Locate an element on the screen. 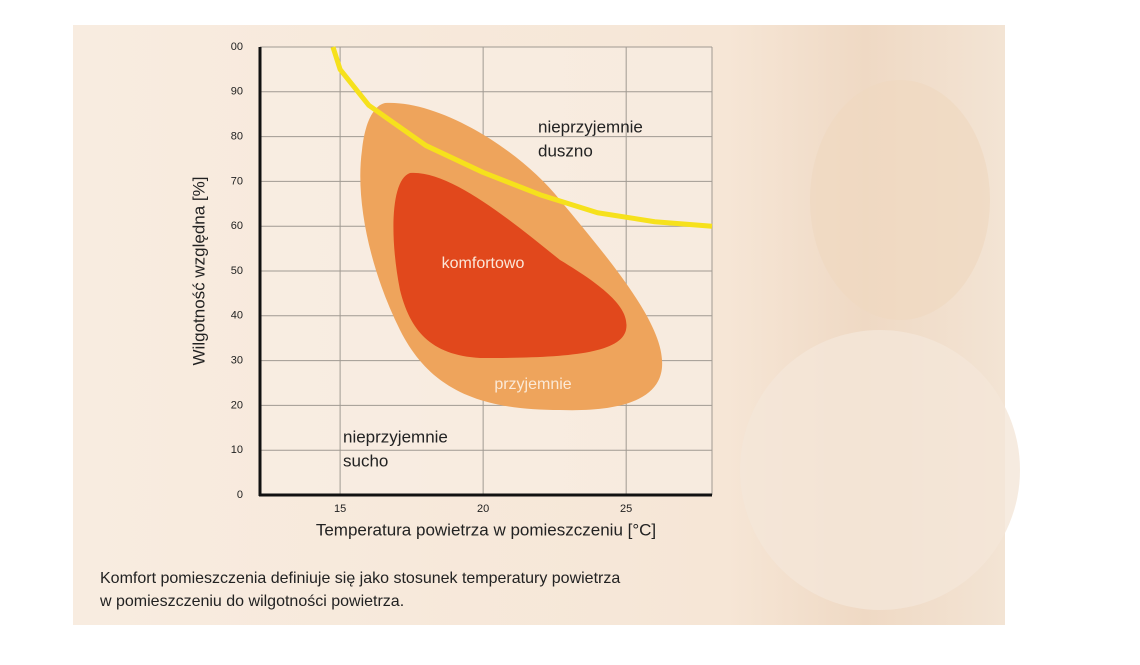 The height and width of the screenshot is (665, 1140). photo-face is located at coordinates (900, 200).